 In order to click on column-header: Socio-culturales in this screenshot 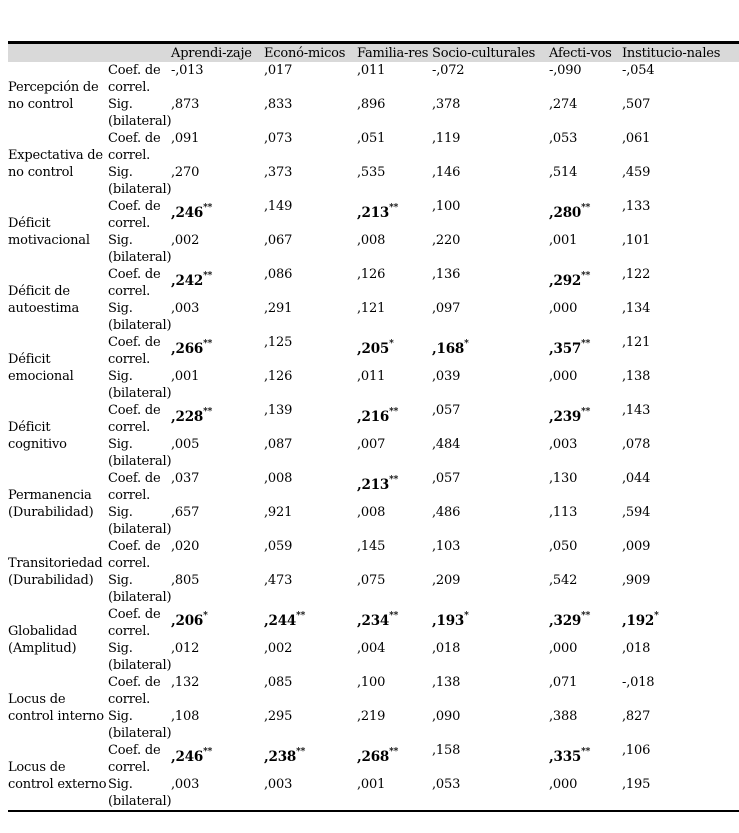, I will do `click(484, 53)`.